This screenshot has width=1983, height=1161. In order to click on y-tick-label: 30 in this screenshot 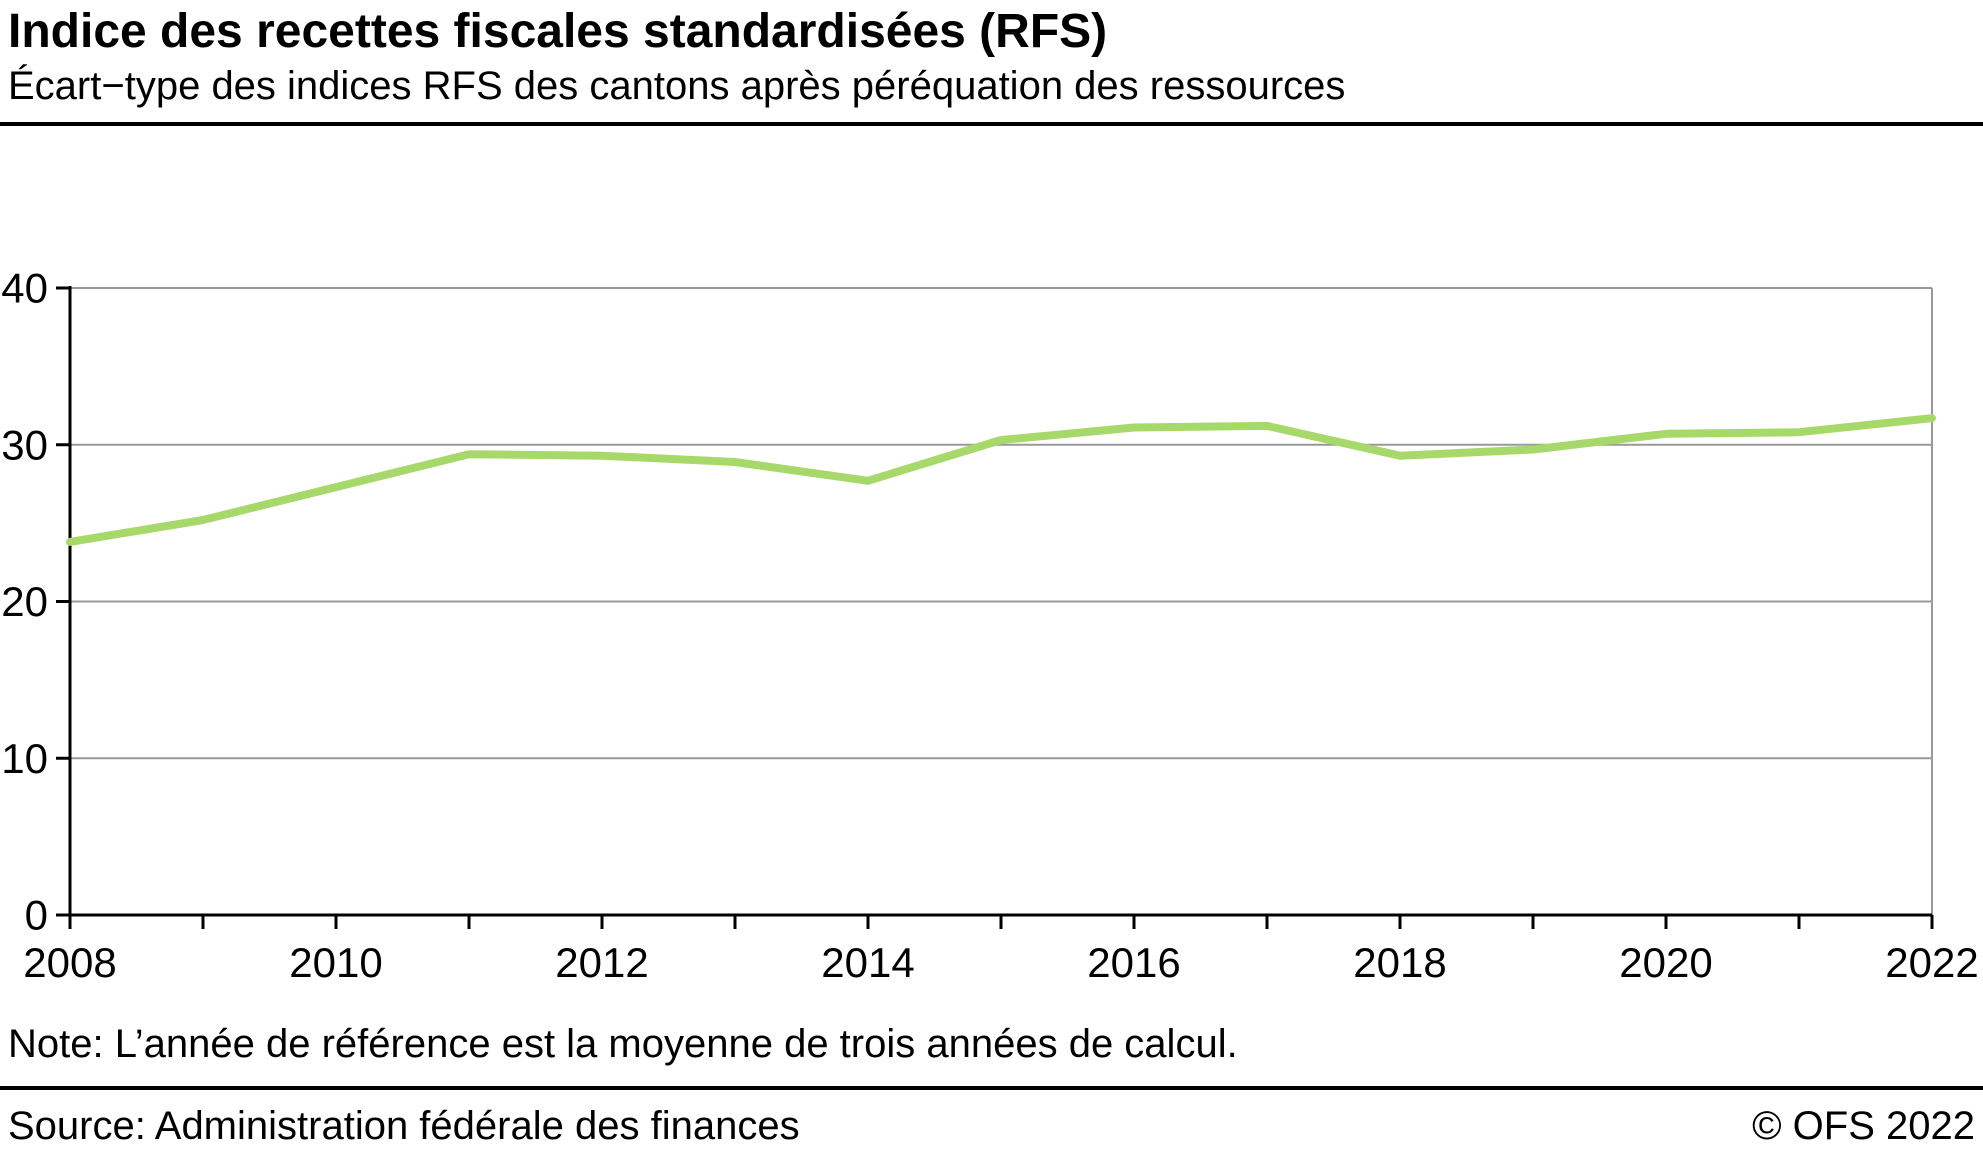, I will do `click(24, 444)`.